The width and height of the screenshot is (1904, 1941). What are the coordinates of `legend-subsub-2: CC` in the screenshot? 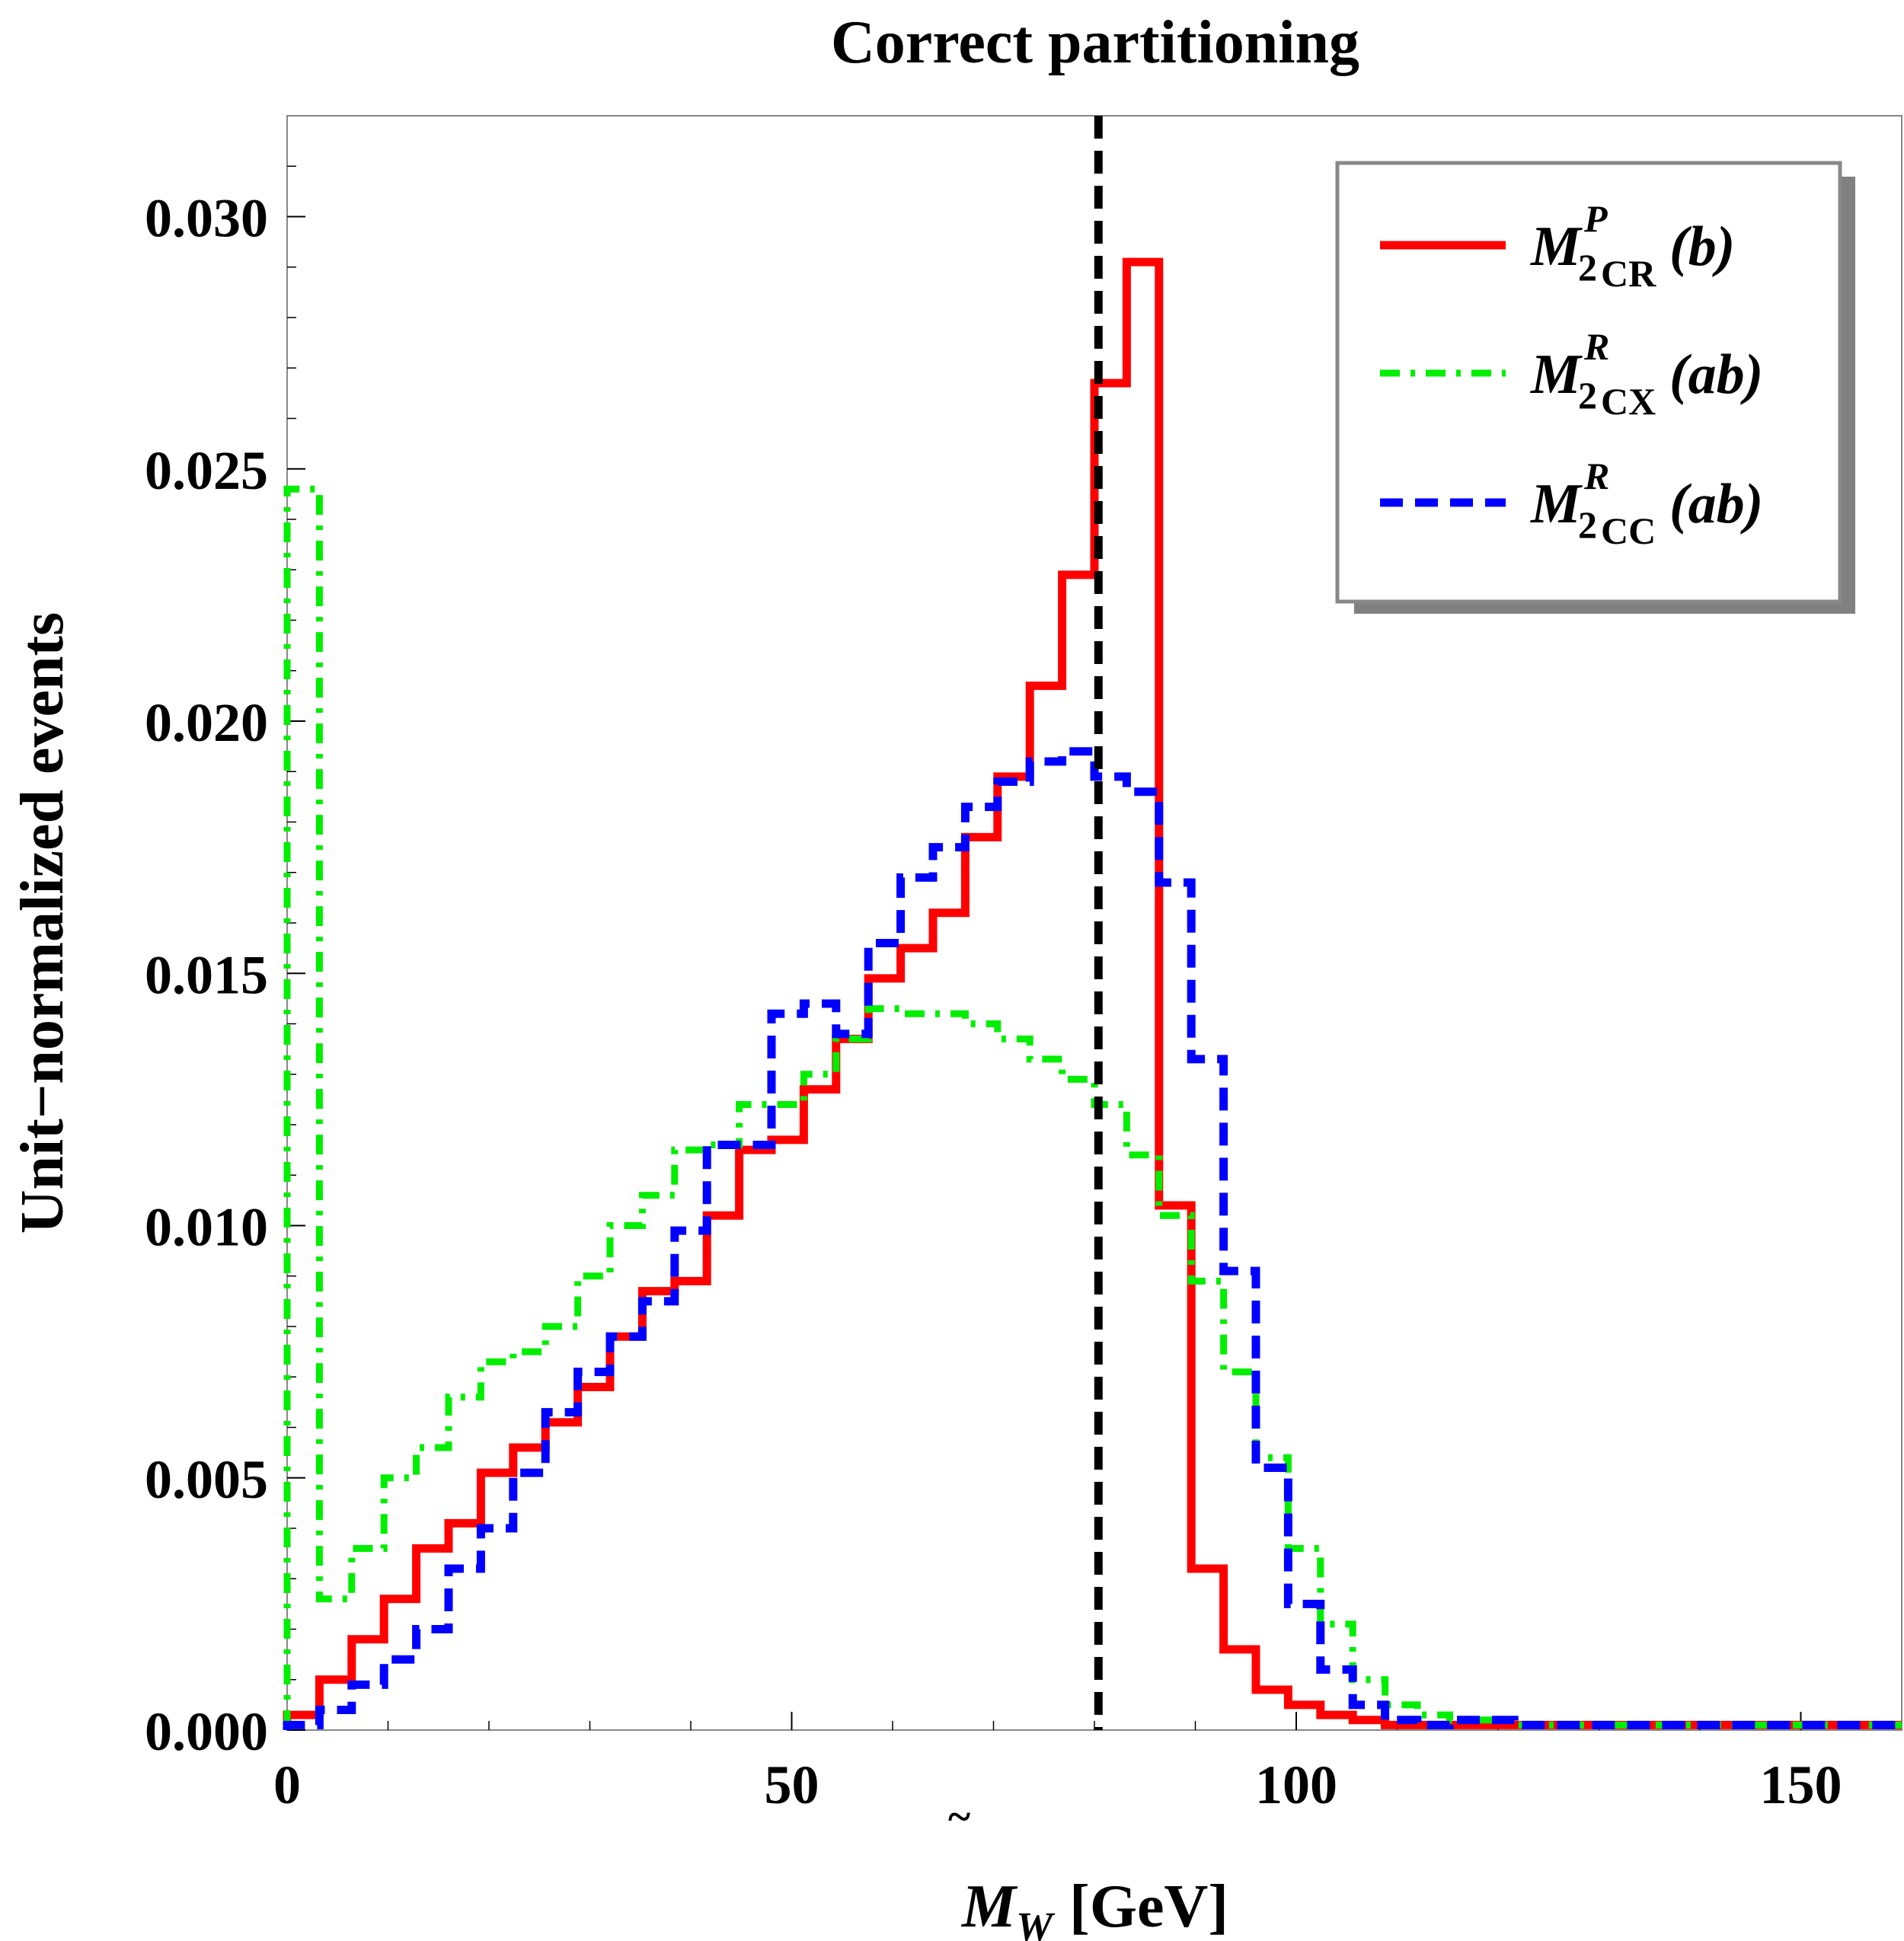 It's located at (1628, 530).